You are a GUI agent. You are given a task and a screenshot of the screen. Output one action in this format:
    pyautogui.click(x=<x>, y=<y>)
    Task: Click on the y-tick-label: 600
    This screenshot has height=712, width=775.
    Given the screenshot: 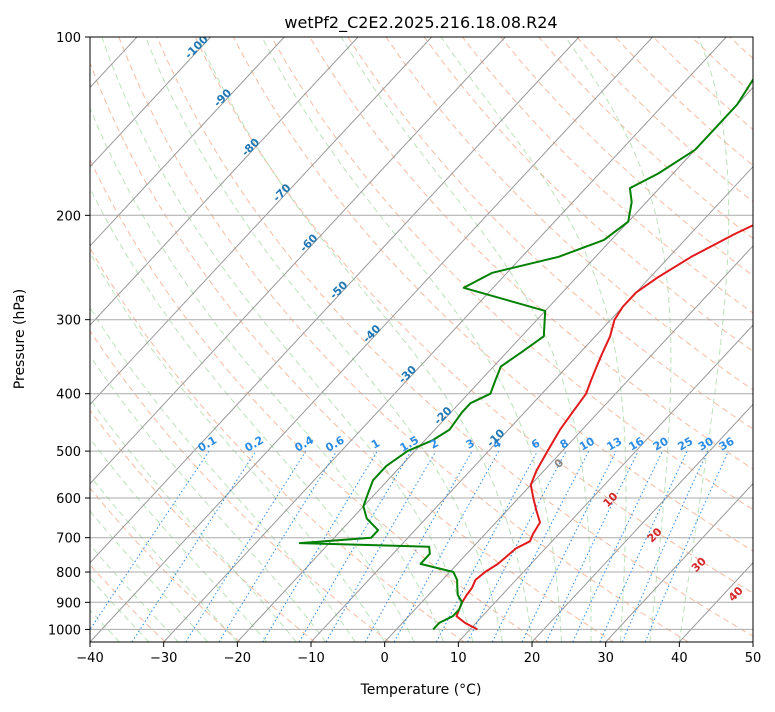 What is the action you would take?
    pyautogui.click(x=68, y=499)
    